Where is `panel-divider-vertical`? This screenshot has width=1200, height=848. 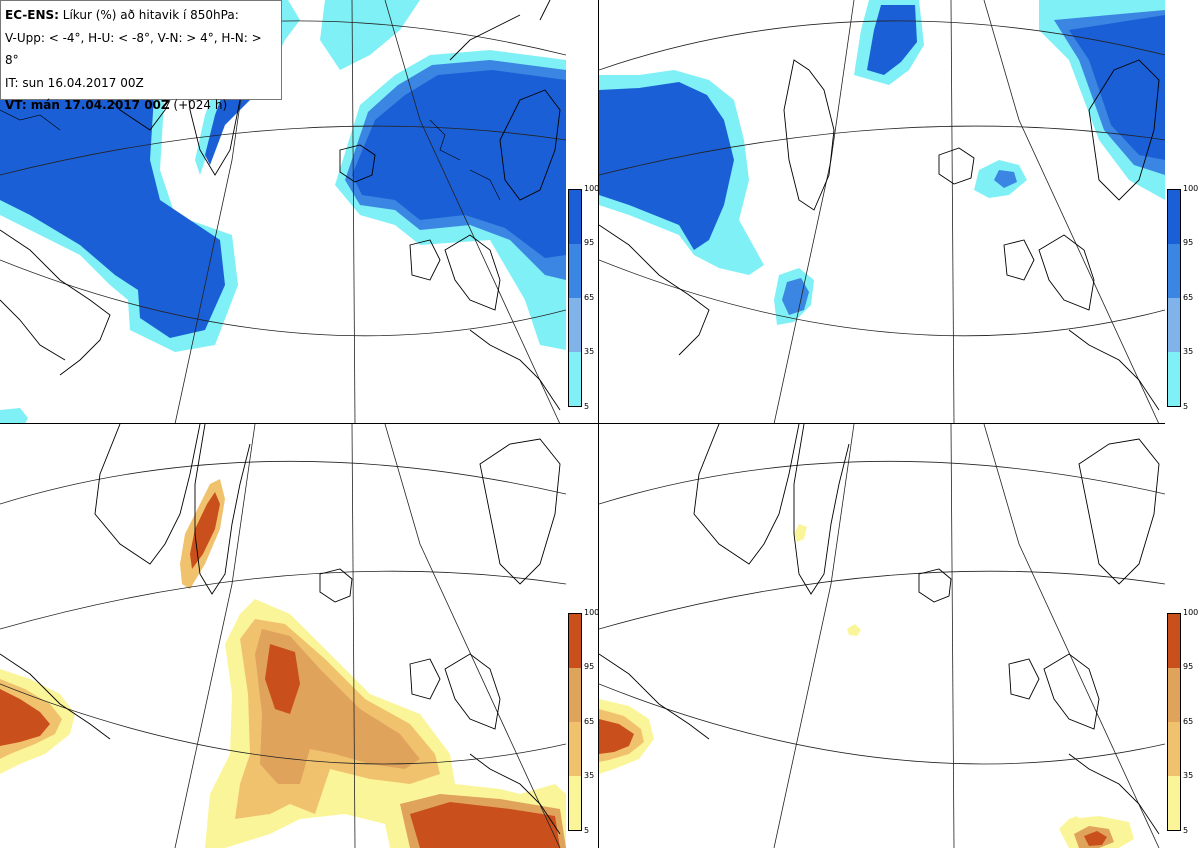
panel-divider-vertical is located at coordinates (598, 424).